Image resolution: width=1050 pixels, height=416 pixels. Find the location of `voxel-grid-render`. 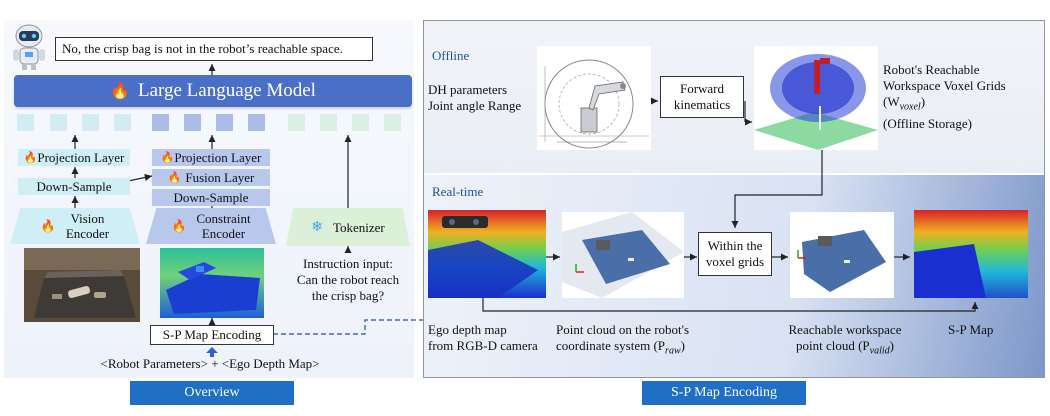

voxel-grid-render is located at coordinates (816, 98).